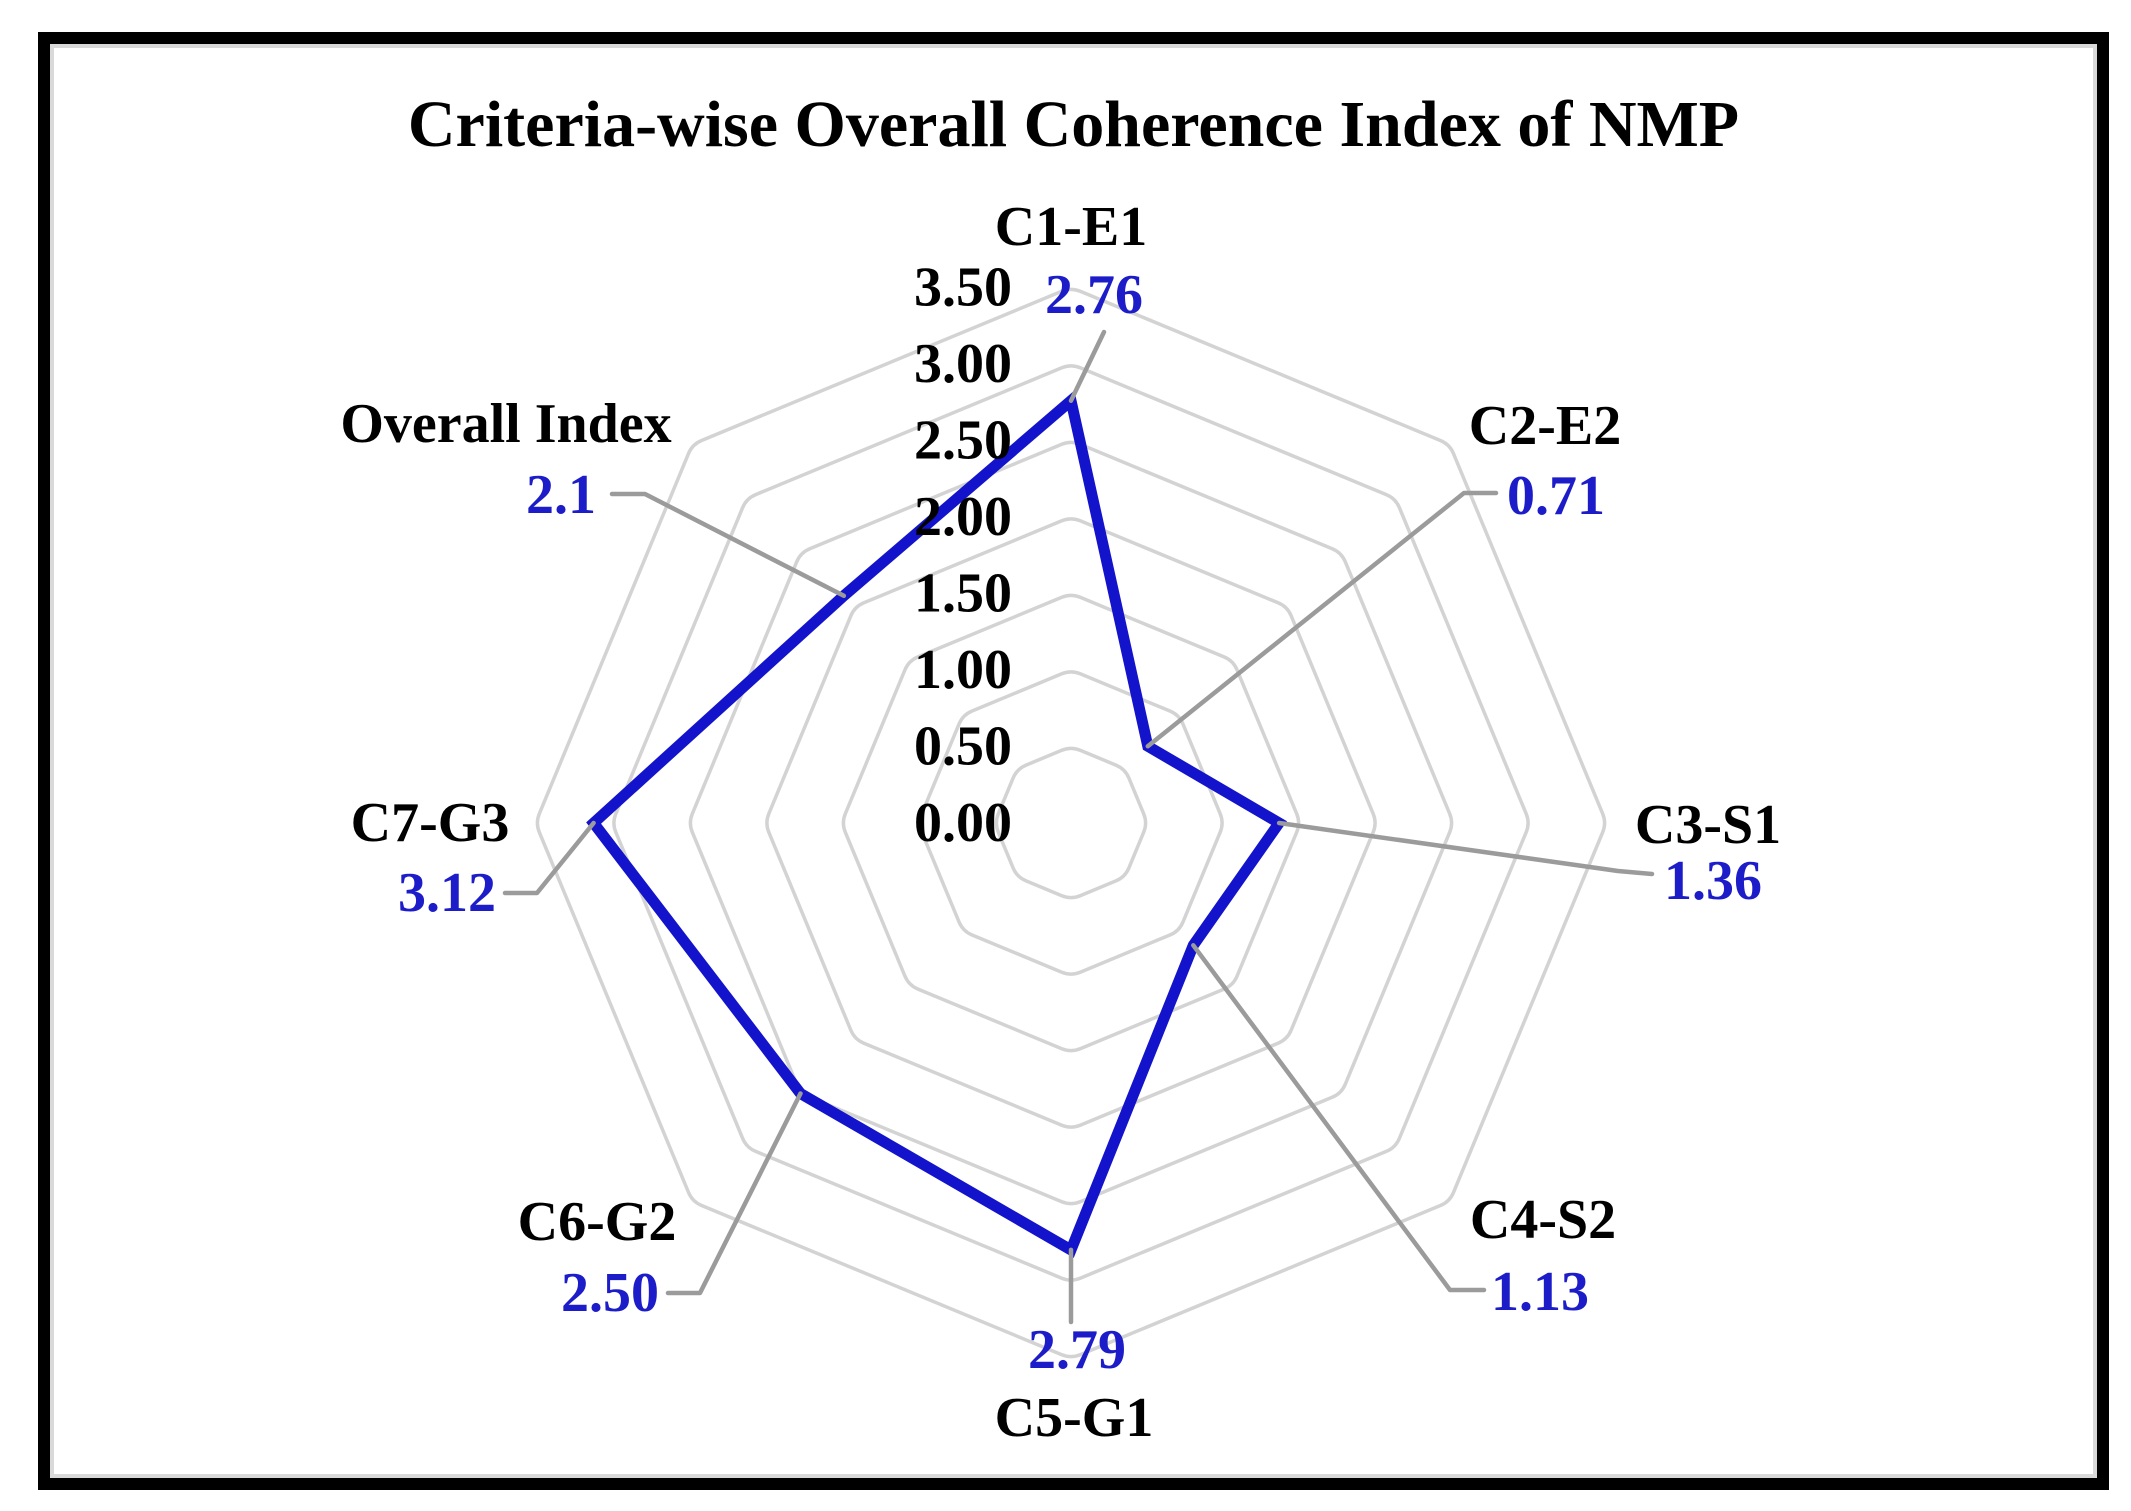 The width and height of the screenshot is (2131, 1511). Describe the element at coordinates (1077, 1350) in the screenshot. I see `value-label: 2.79` at that location.